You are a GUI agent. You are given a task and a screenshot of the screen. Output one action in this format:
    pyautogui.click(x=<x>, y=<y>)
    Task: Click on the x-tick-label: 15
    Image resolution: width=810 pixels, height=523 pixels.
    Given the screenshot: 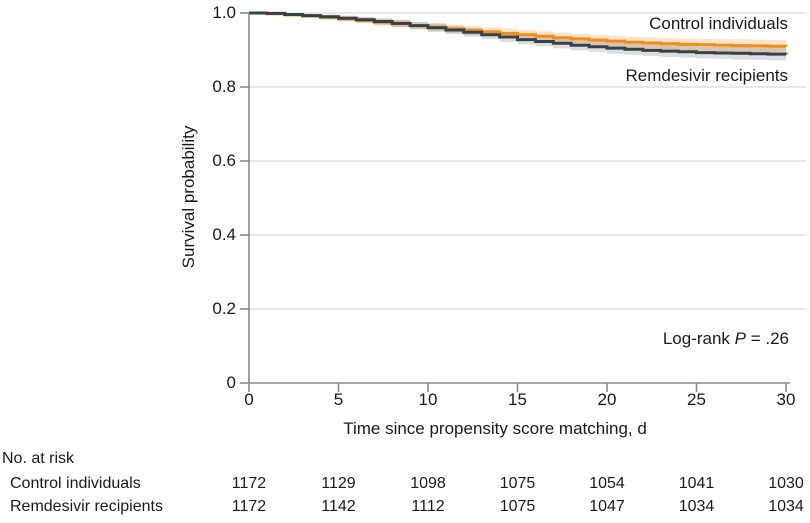 What is the action you would take?
    pyautogui.click(x=517, y=399)
    